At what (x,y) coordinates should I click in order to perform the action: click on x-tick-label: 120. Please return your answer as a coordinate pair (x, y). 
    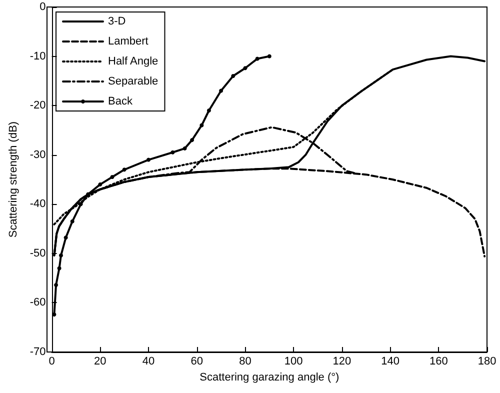
    Looking at the image, I should click on (342, 362).